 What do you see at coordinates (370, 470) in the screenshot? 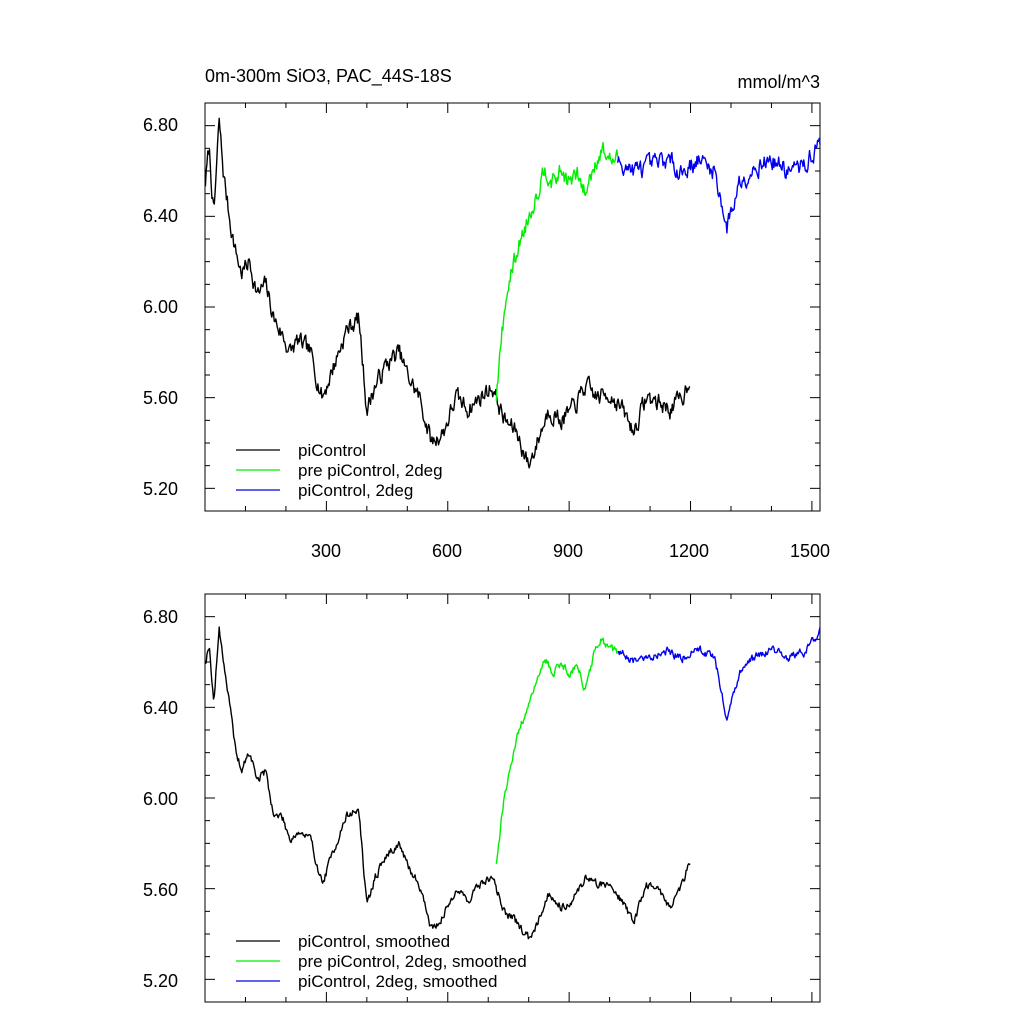
I see `legend-label: pre piControl, 2deg` at bounding box center [370, 470].